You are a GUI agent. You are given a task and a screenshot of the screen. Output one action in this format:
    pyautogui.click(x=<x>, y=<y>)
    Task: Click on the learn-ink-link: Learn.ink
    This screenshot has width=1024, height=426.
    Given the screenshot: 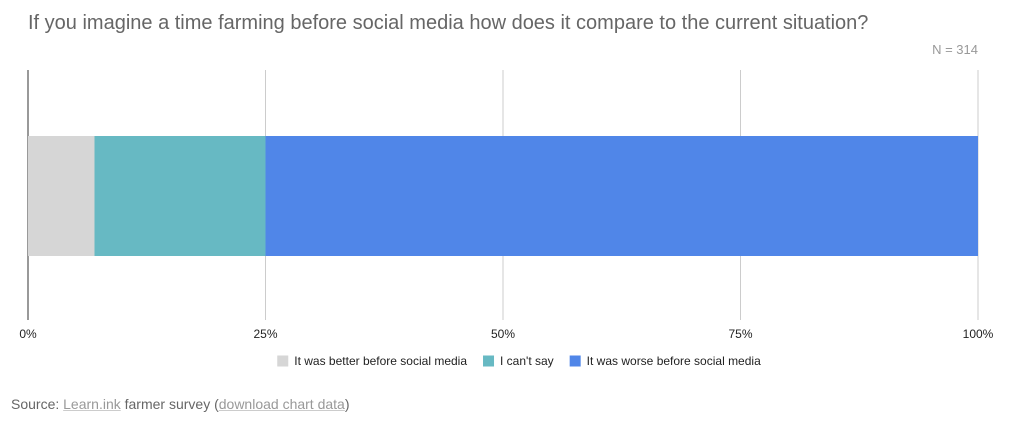 What is the action you would take?
    pyautogui.click(x=92, y=404)
    